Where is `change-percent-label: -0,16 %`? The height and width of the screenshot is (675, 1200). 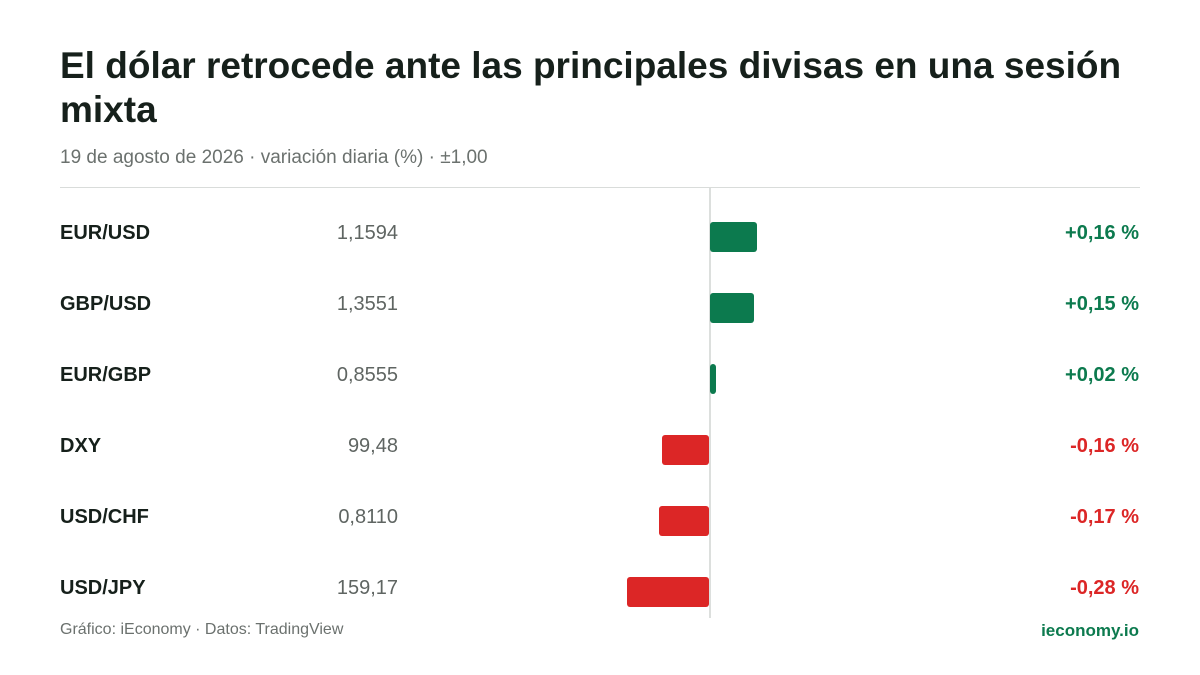
change-percent-label: -0,16 % is located at coordinates (1104, 446).